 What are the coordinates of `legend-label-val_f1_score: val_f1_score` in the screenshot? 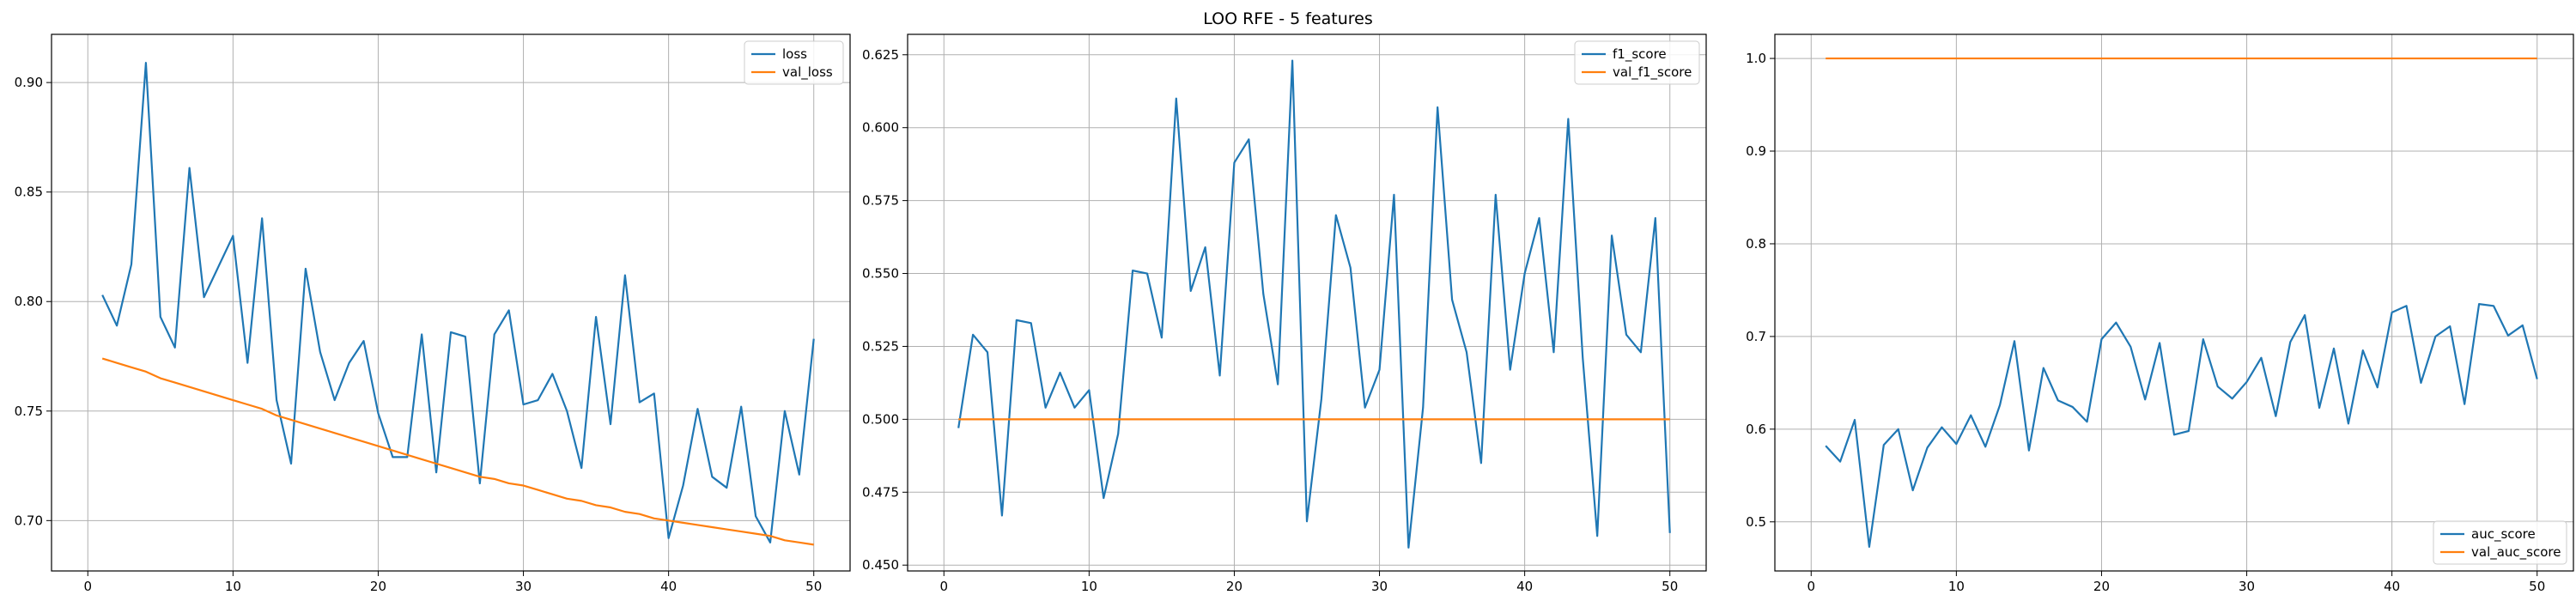 It's located at (1653, 72).